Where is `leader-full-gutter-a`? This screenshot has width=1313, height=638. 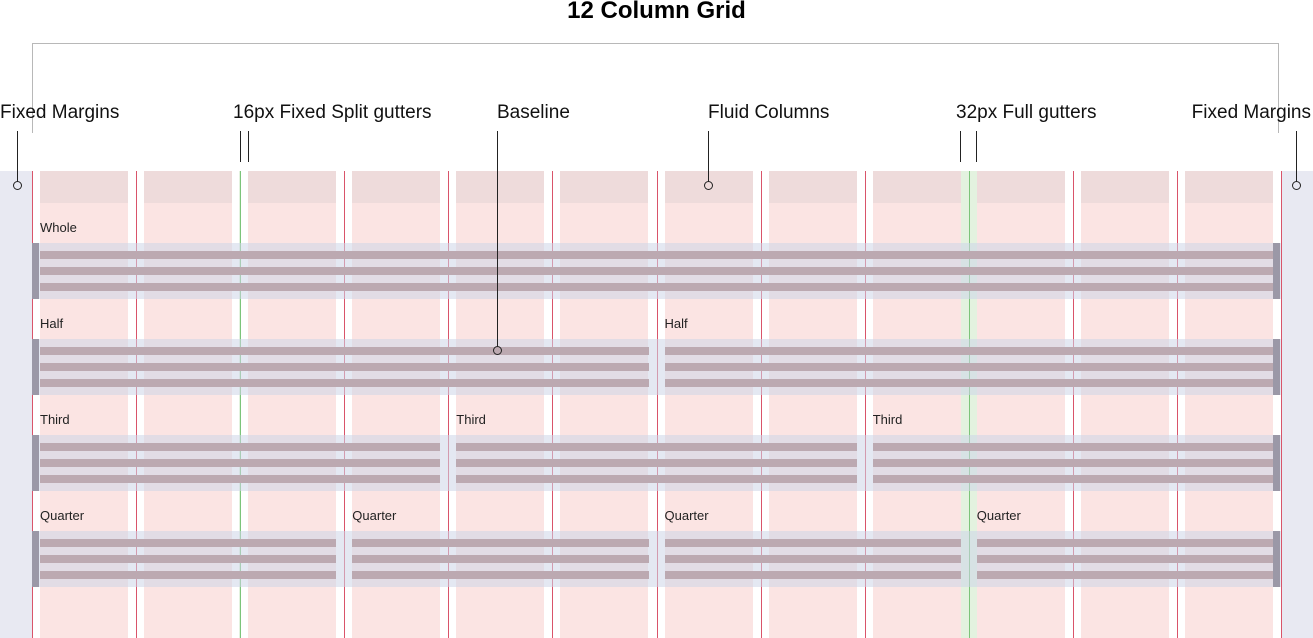
leader-full-gutter-a is located at coordinates (960, 146).